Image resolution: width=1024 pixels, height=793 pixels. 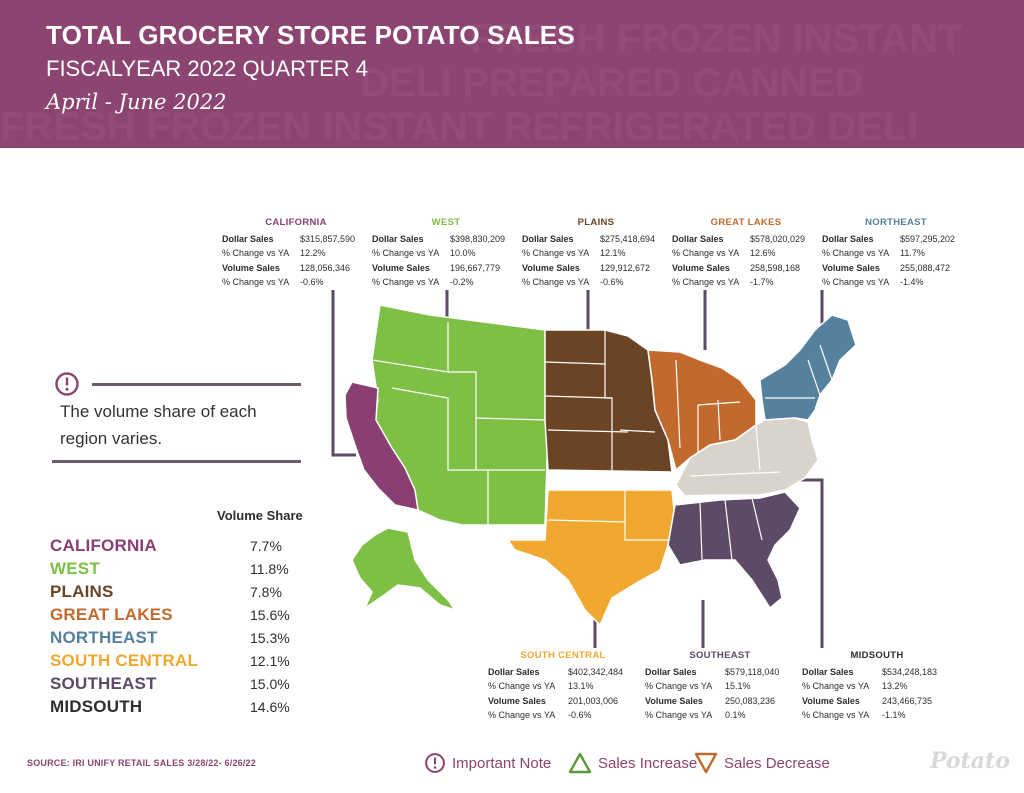 I want to click on northeast-dollar-change: 11.7%, so click(x=912, y=253).